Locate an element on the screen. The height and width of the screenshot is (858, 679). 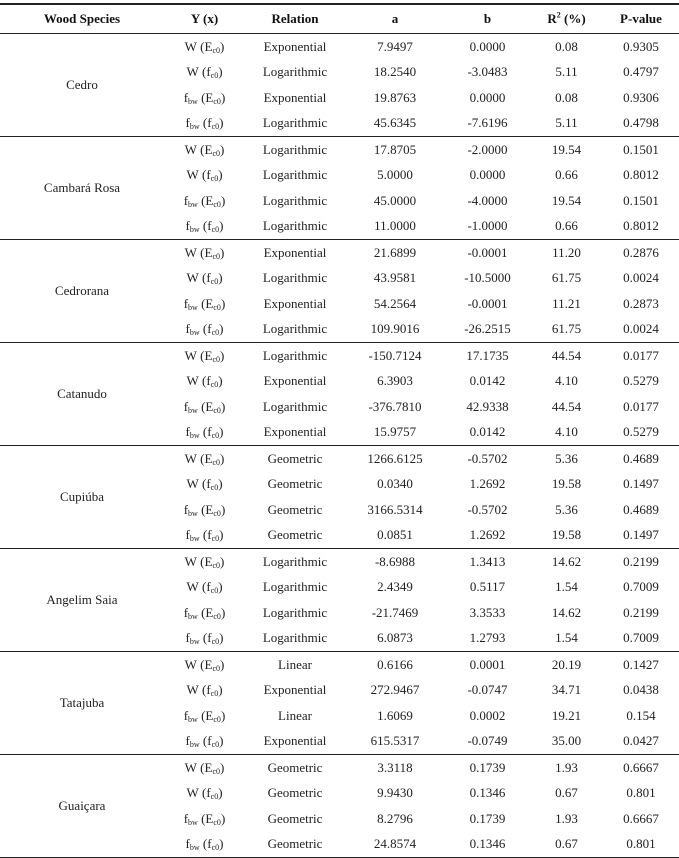
b-cell: -0.5702 is located at coordinates (487, 509).